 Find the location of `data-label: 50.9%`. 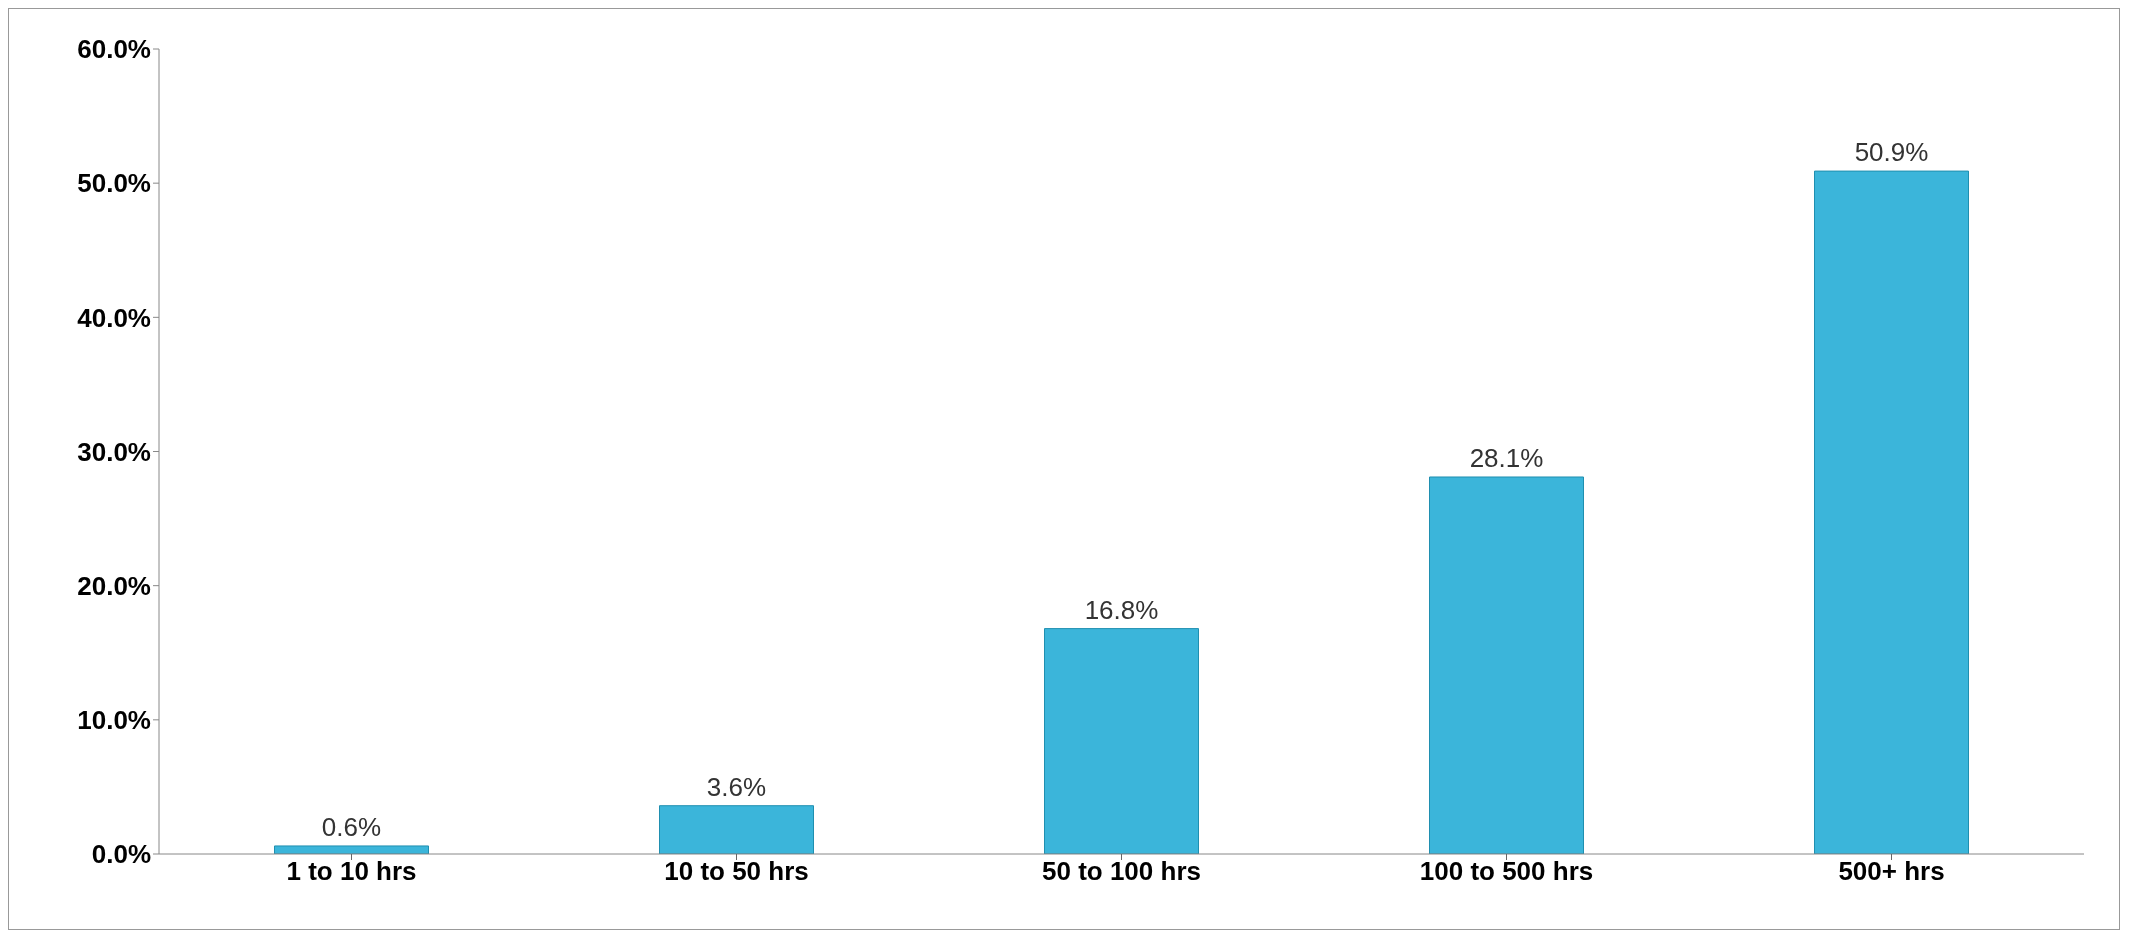

data-label: 50.9% is located at coordinates (1891, 152).